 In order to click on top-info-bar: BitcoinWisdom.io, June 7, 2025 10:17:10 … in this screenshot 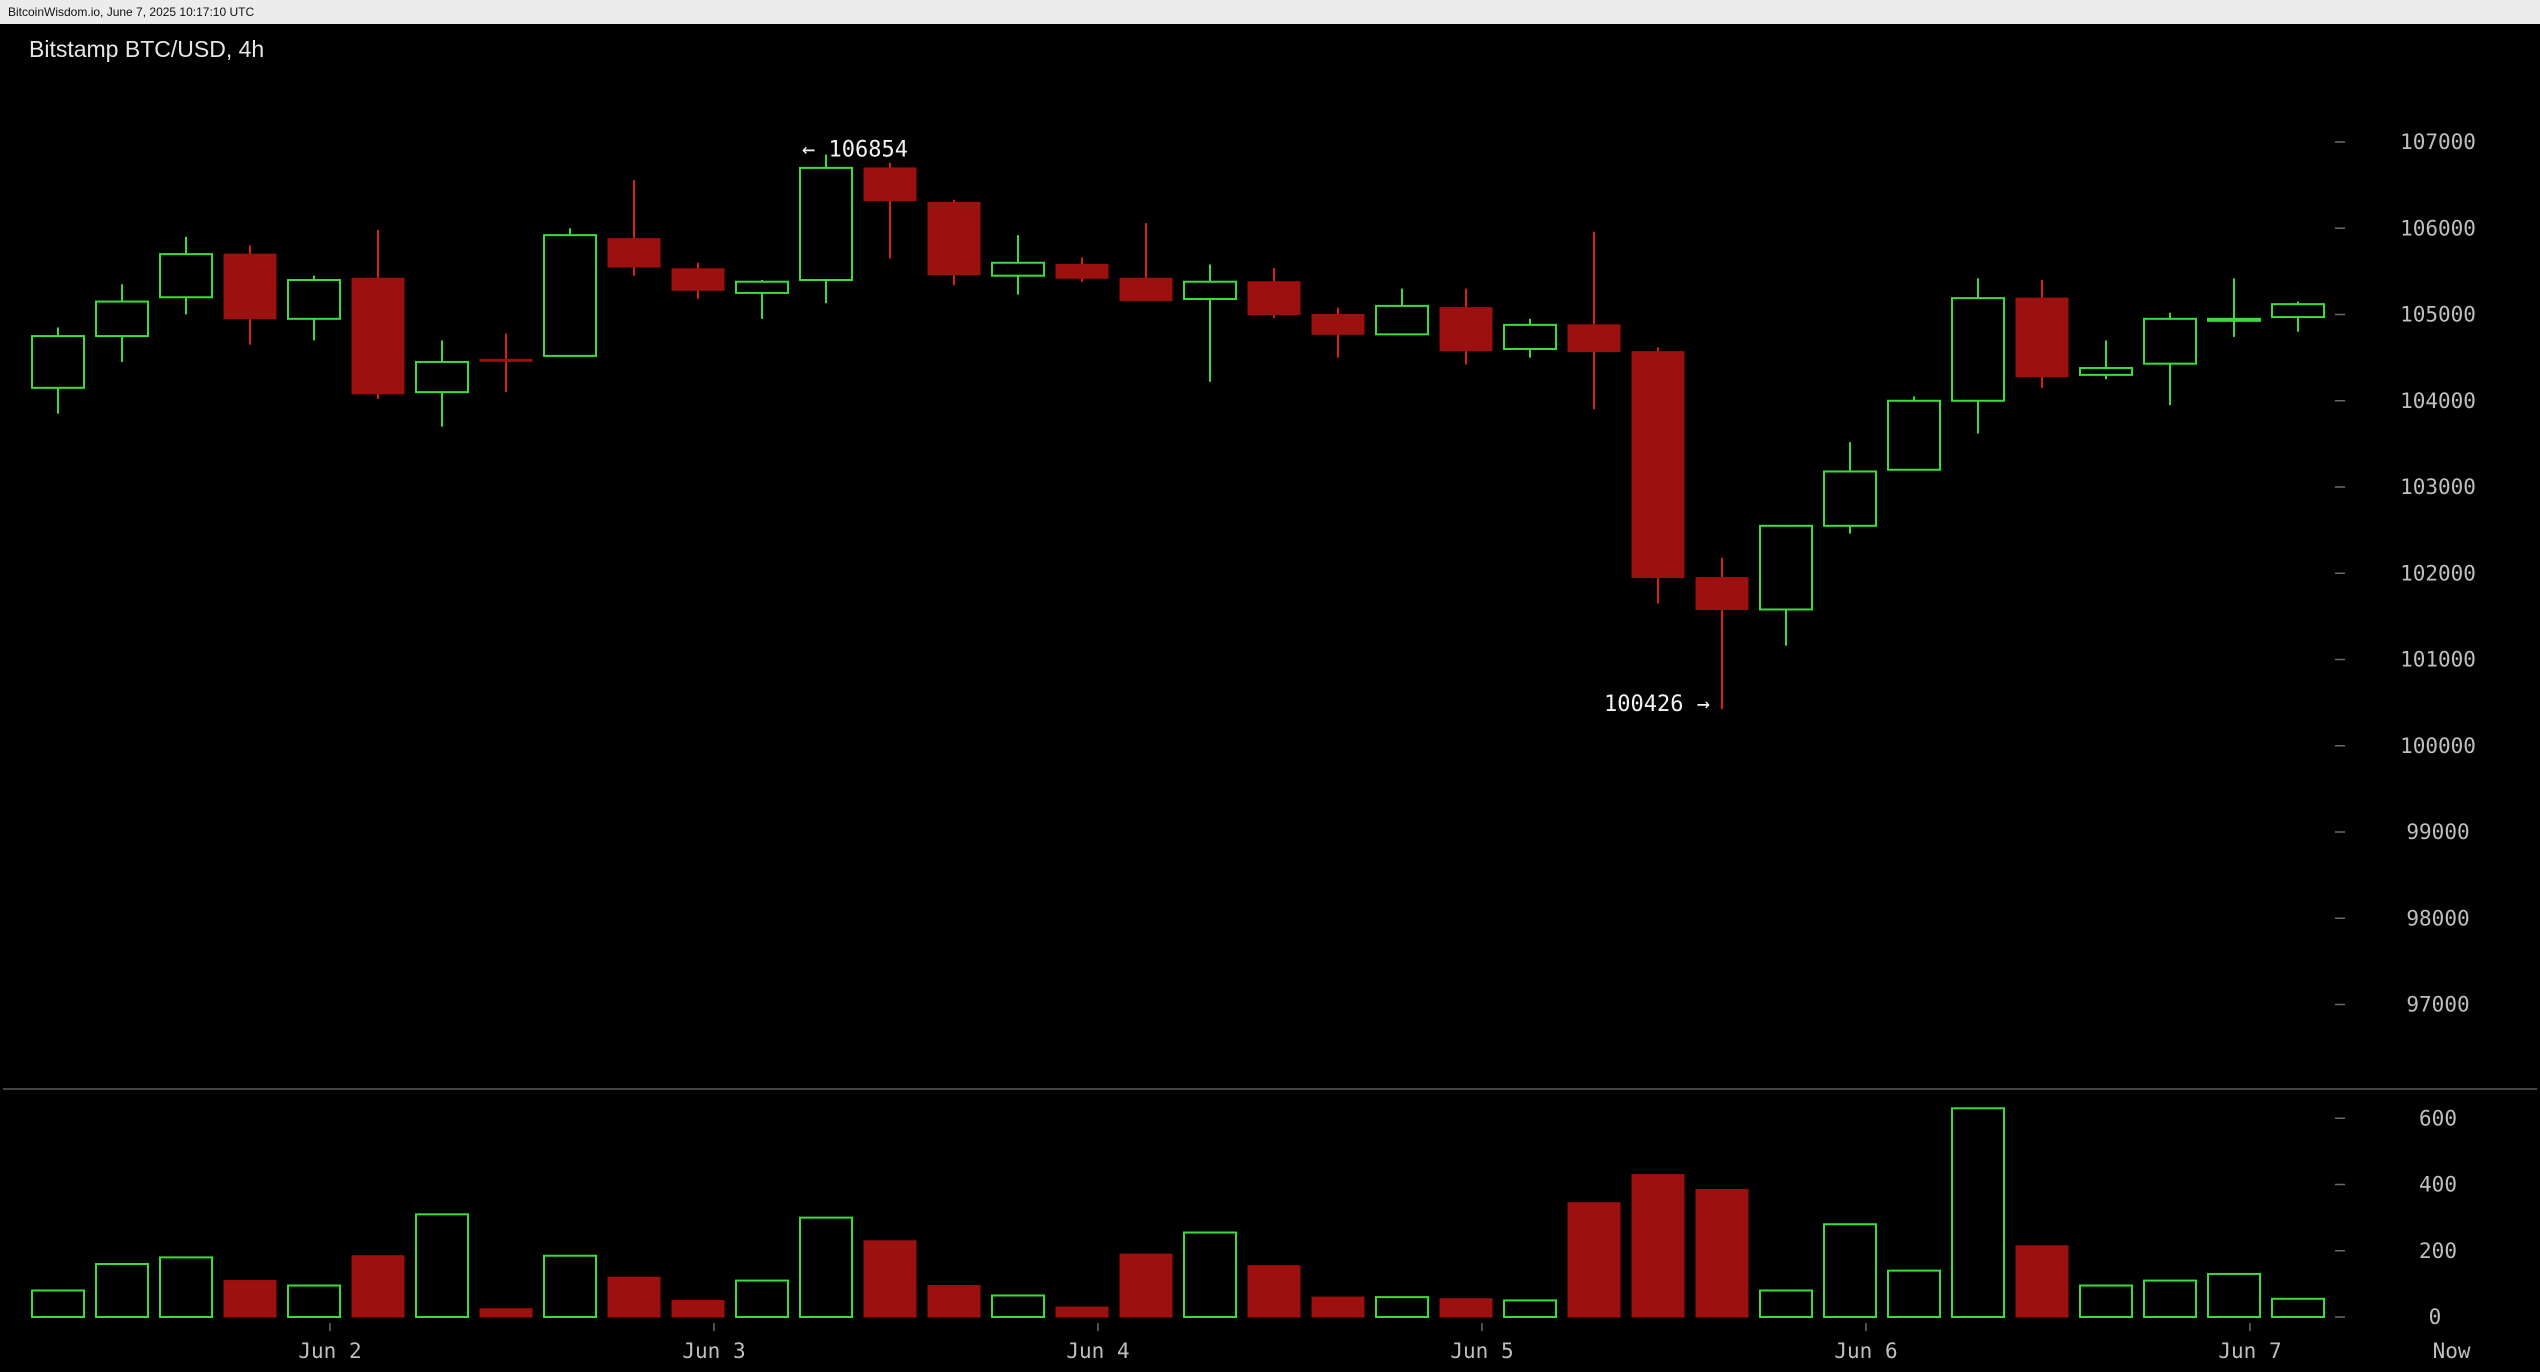, I will do `click(1270, 12)`.